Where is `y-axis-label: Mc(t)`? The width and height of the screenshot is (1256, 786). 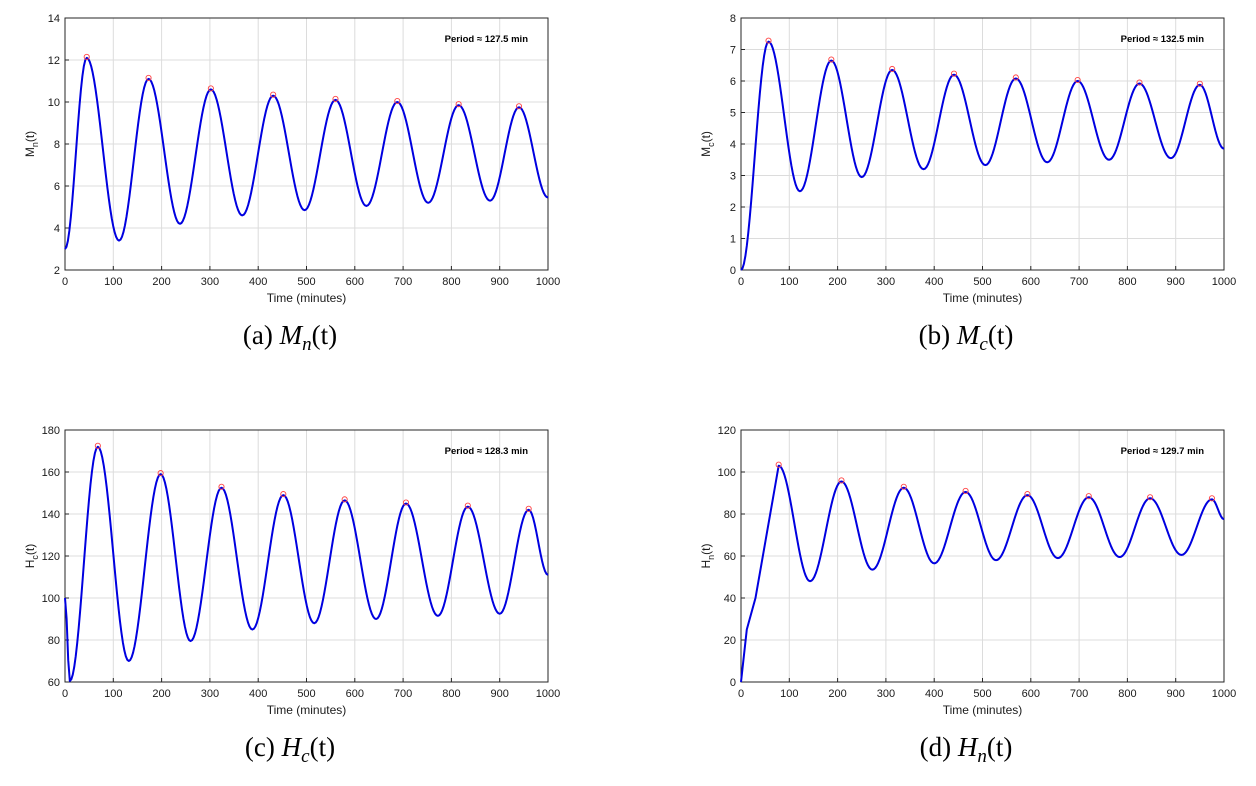 y-axis-label: Mc(t) is located at coordinates (707, 144).